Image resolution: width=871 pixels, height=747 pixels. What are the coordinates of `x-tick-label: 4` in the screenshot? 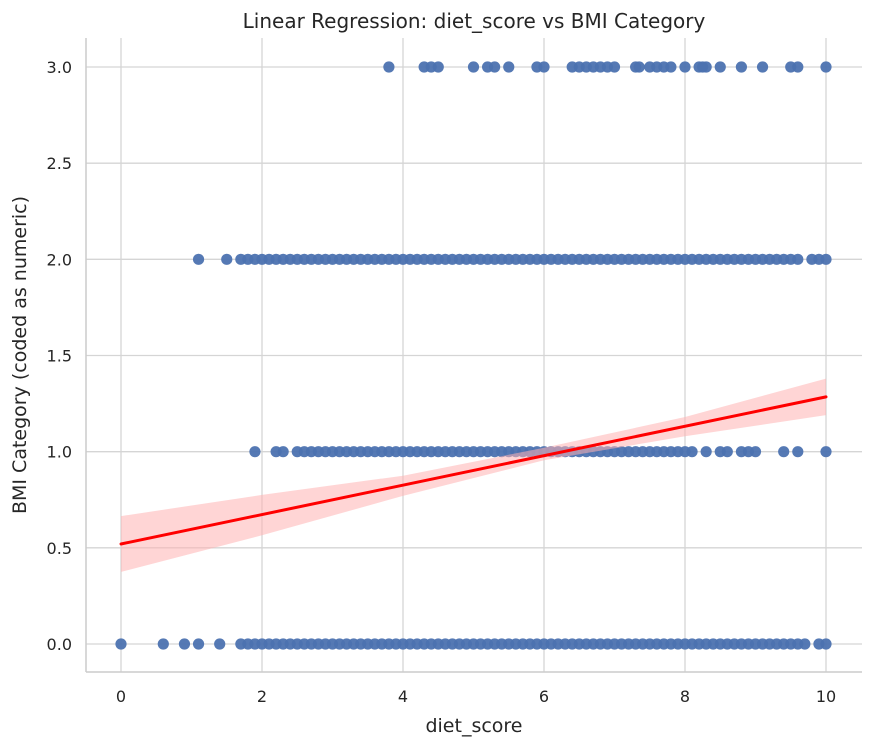 It's located at (403, 696).